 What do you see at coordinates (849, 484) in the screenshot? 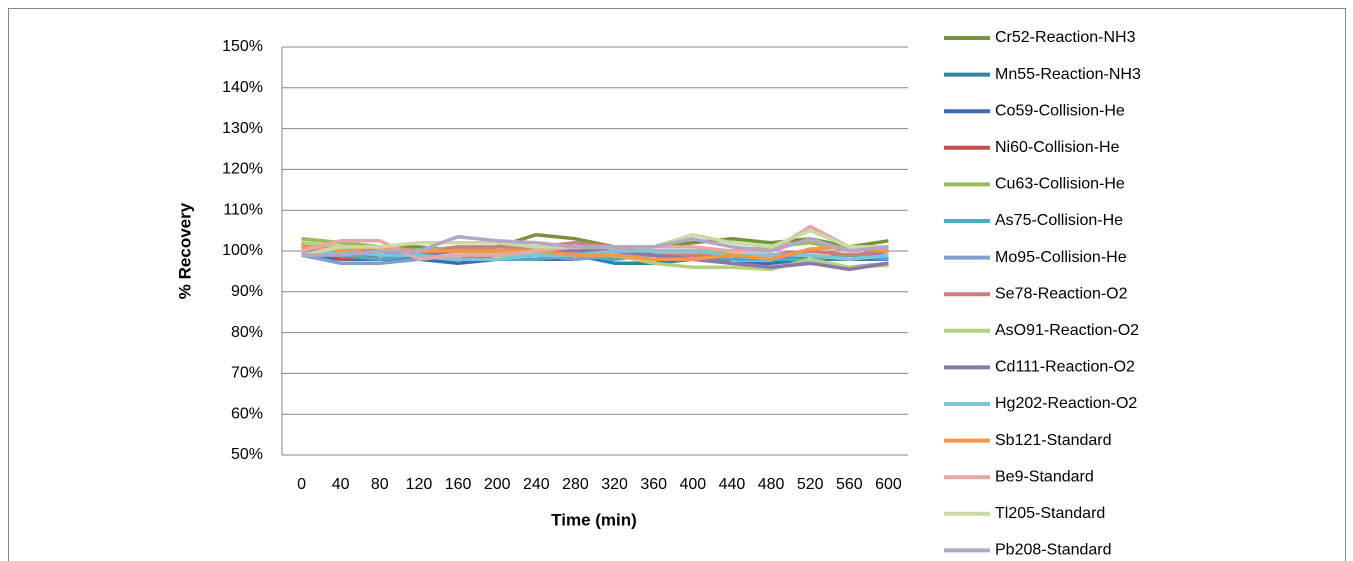
I see `x-tick-label: 560` at bounding box center [849, 484].